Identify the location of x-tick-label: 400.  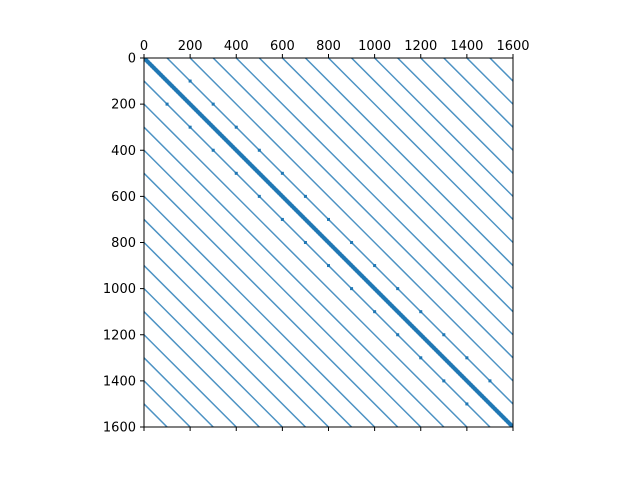
(236, 46).